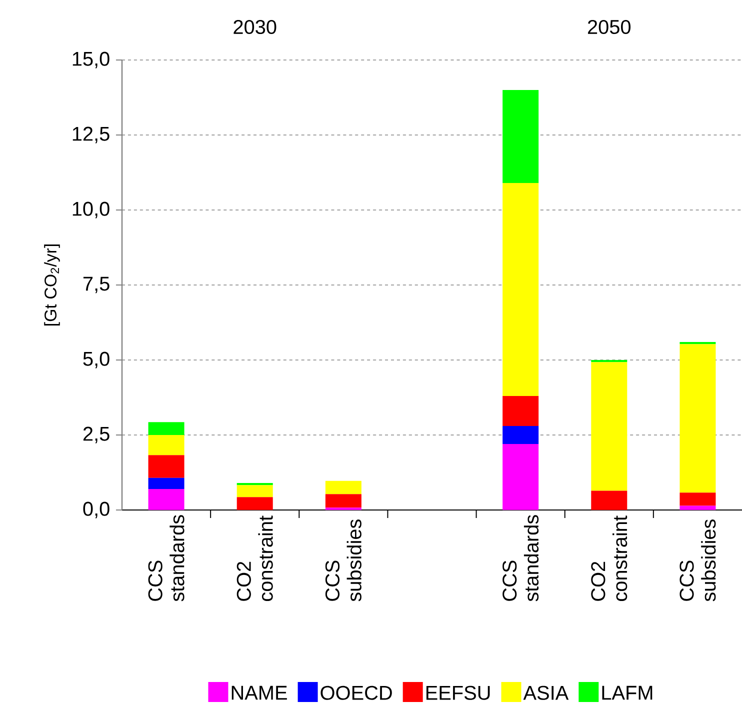  Describe the element at coordinates (259, 693) in the screenshot. I see `legend-label: NAME` at that location.